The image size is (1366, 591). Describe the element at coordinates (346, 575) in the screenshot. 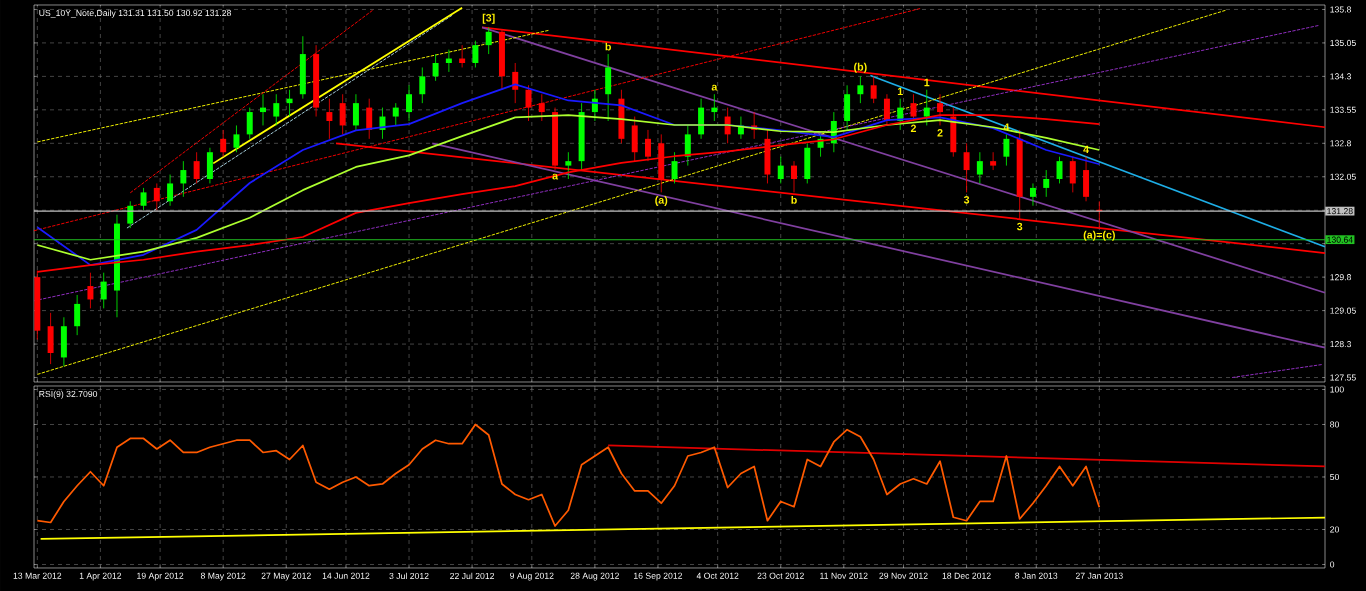

I see `x-tick-label: 14 Jun 2012` at that location.